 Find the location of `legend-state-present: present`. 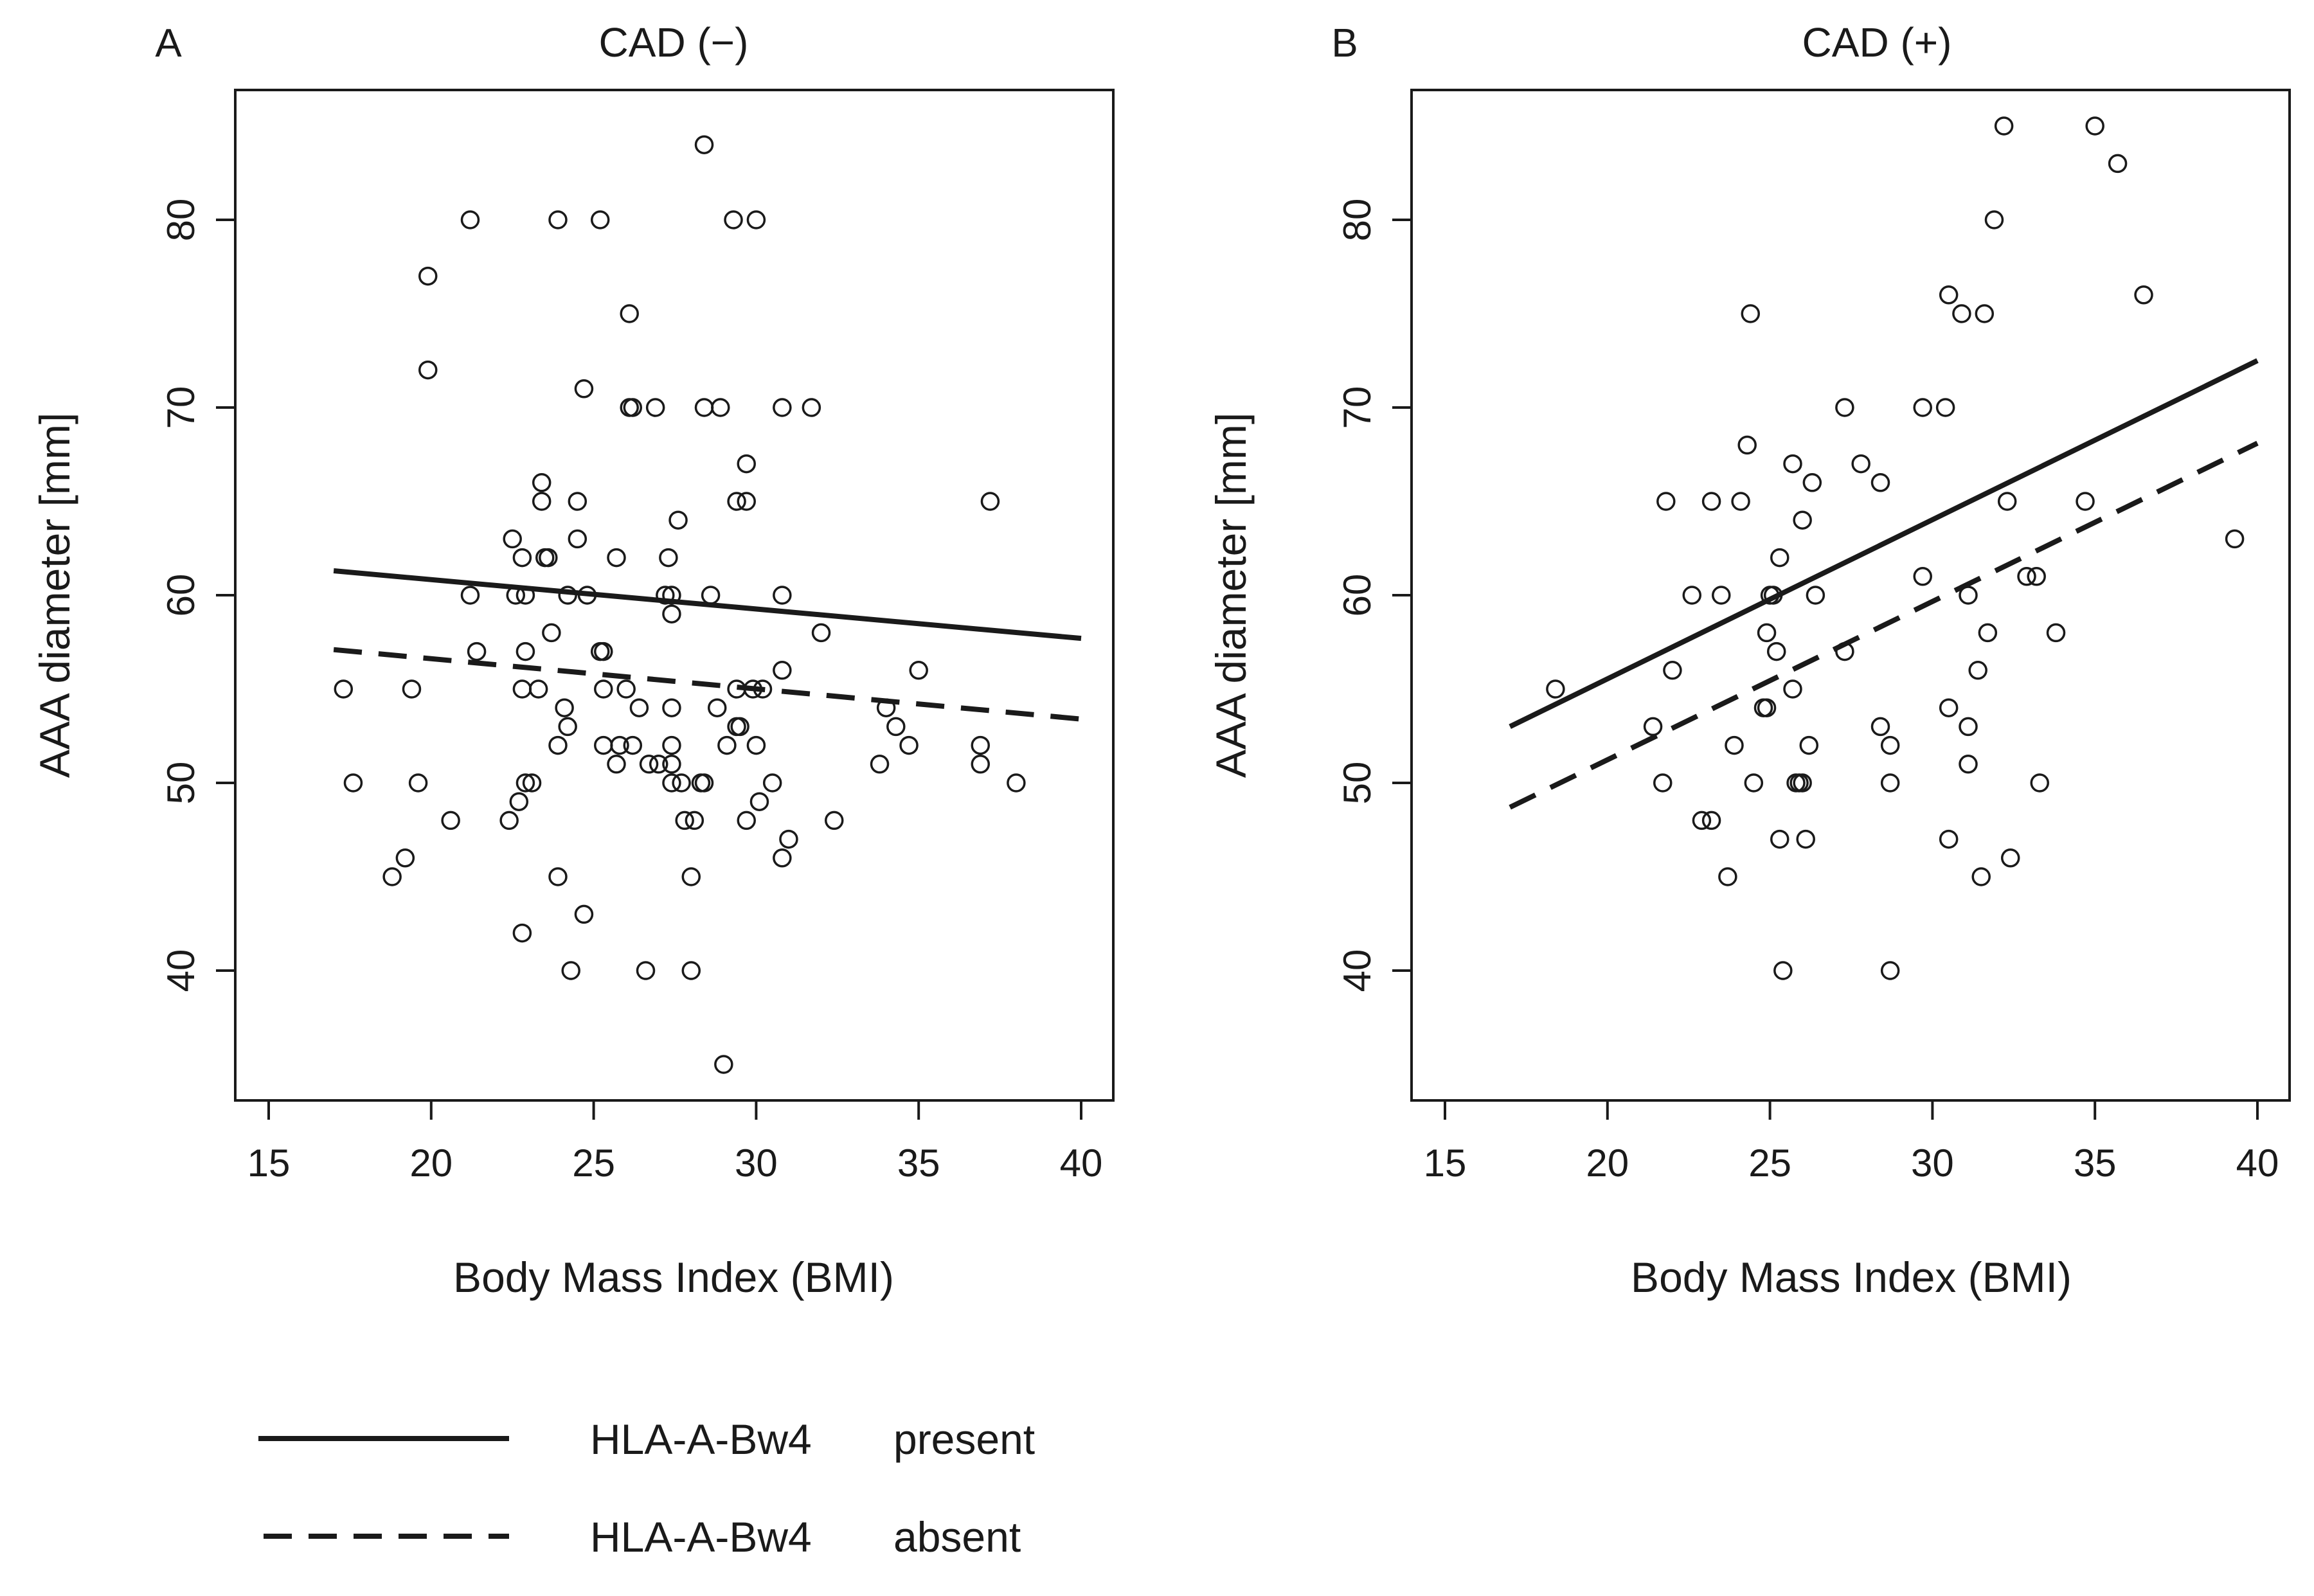

legend-state-present: present is located at coordinates (964, 1439).